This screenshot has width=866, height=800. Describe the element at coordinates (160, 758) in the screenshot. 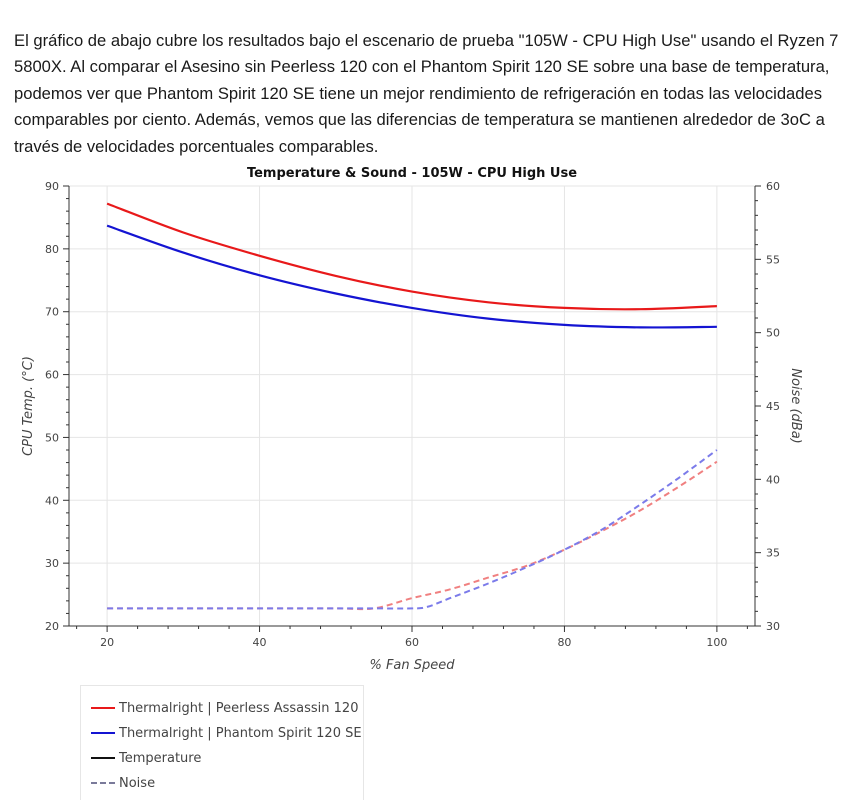

I see `legend-label: Temperature` at that location.